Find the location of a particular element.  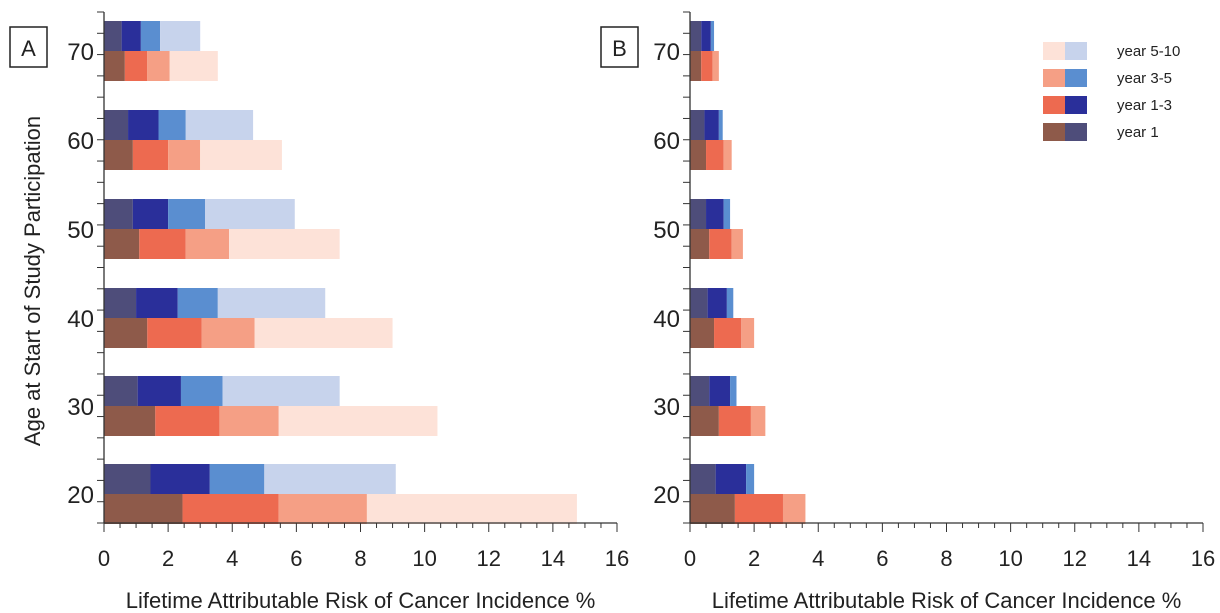

bar-age50-upper-year1 is located at coordinates (698, 214).